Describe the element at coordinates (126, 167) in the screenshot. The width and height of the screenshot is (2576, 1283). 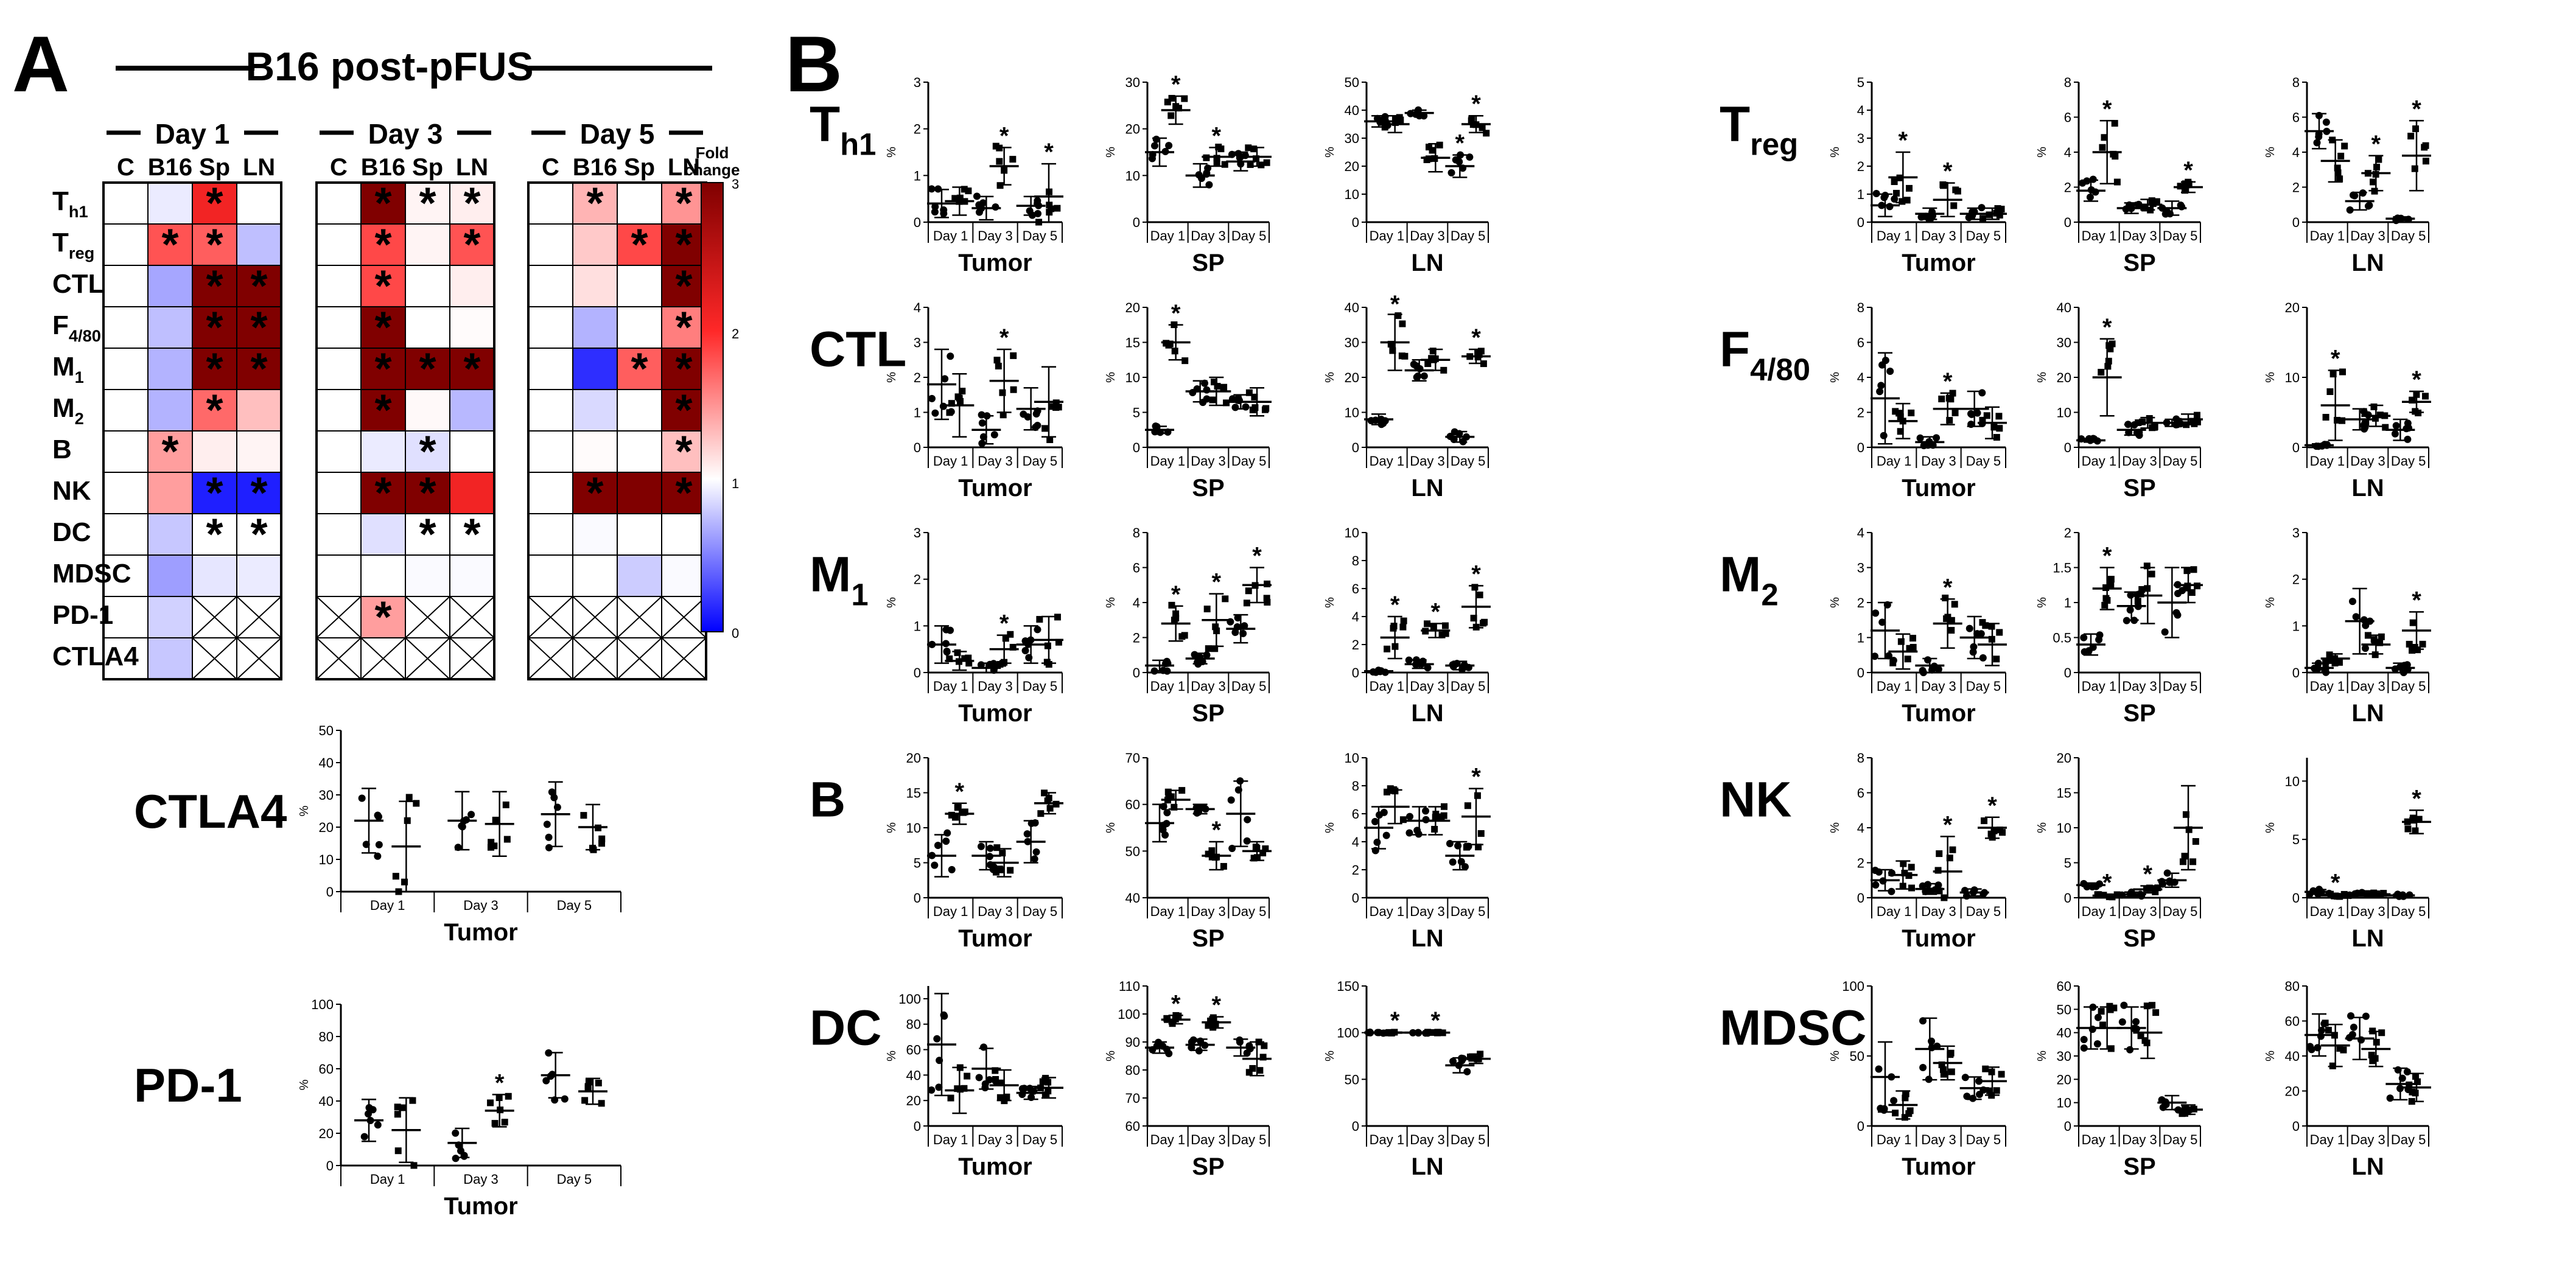
I see `column-label: C` at that location.